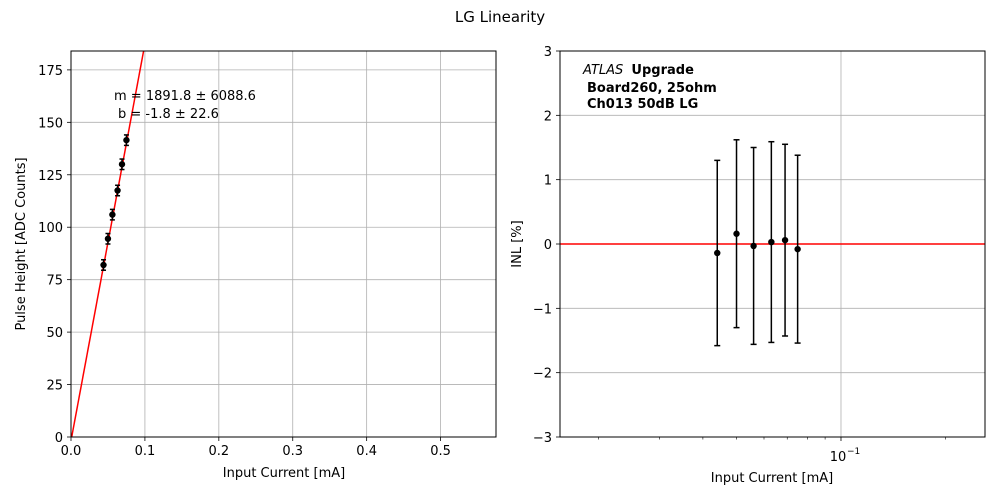 Image resolution: width=1000 pixels, height=500 pixels. What do you see at coordinates (50, 228) in the screenshot?
I see `linearity-y-tick-label: 100` at bounding box center [50, 228].